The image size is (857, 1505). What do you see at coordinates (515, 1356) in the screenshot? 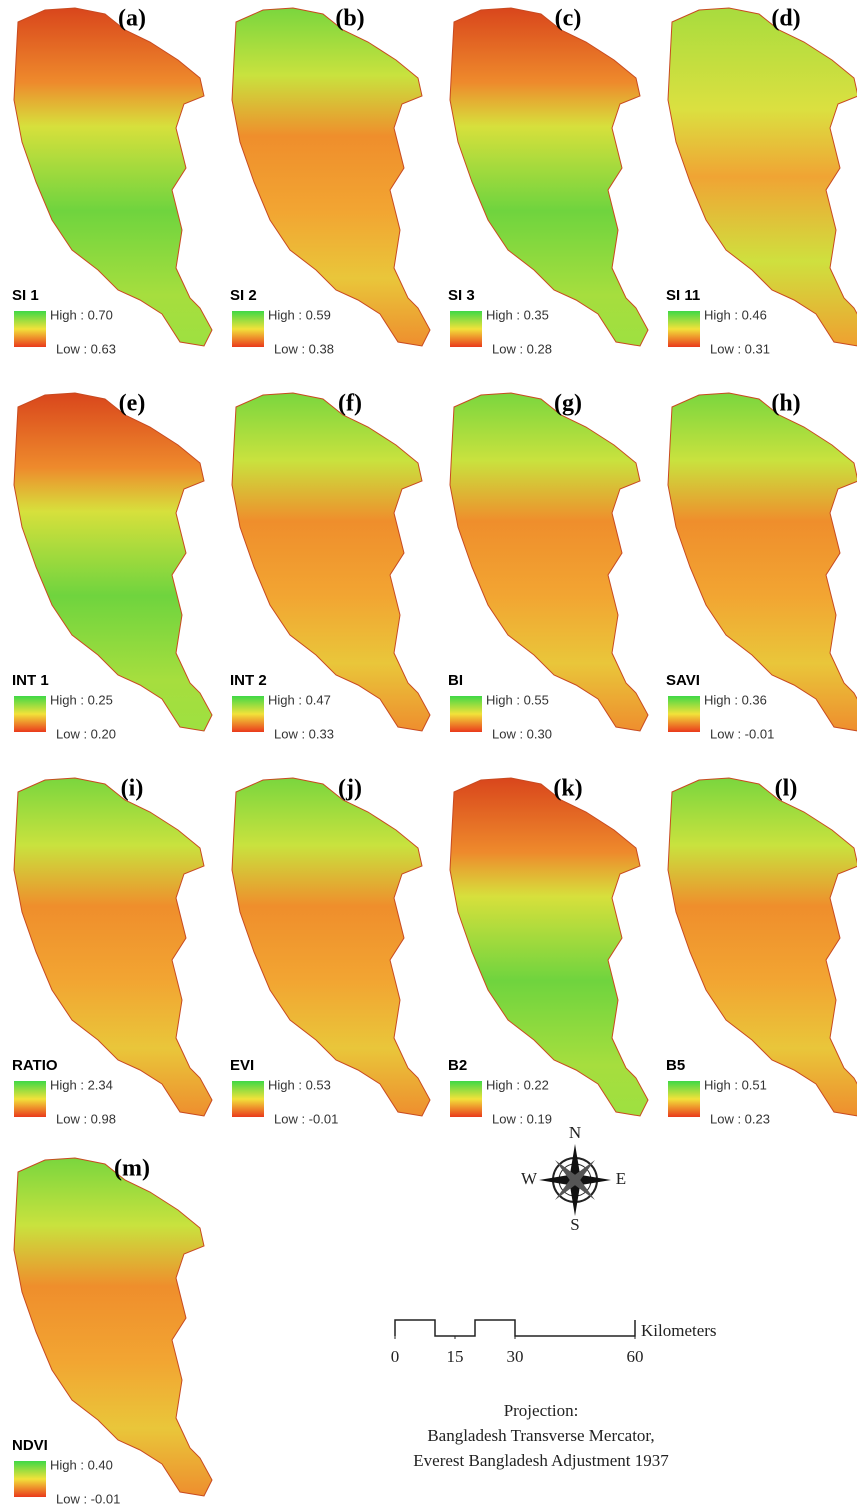
I see `scale-label: 30` at bounding box center [515, 1356].